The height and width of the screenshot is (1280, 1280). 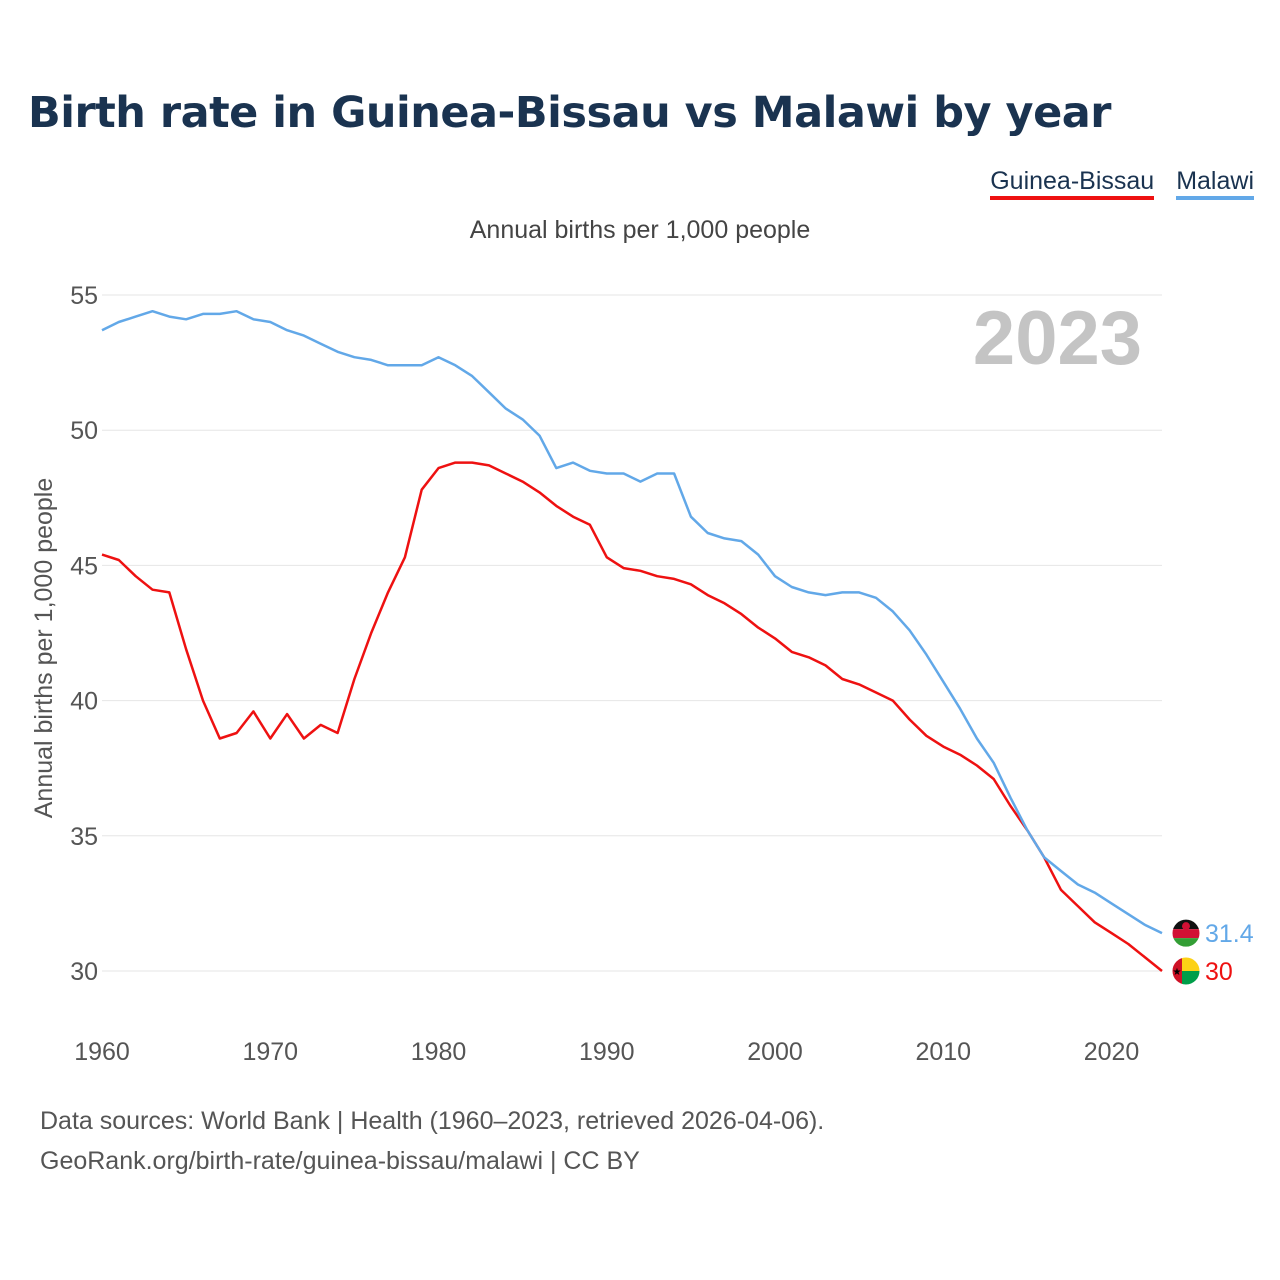 I want to click on y-tick-labels: 30 35 40 45 50 55, so click(x=84, y=634).